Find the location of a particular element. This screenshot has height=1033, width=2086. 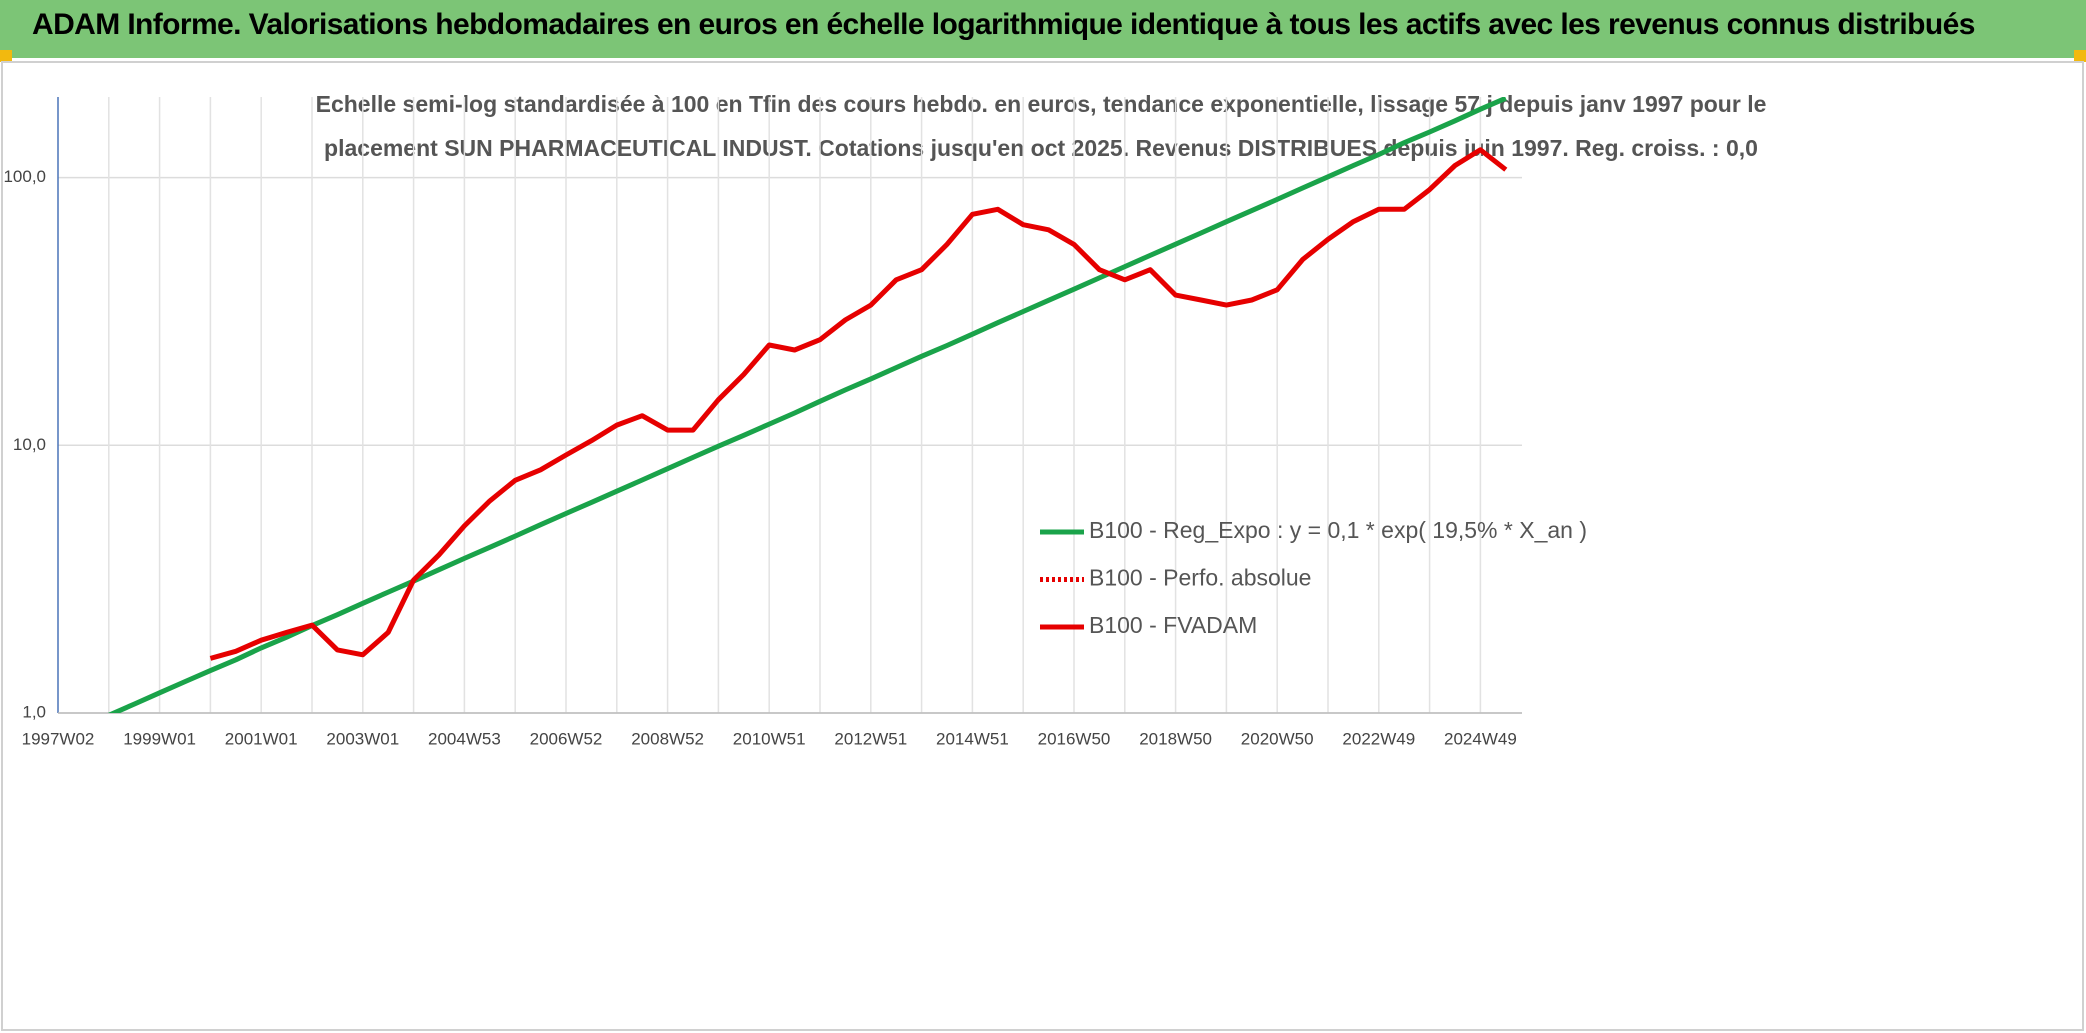

legend-label: B100 - Perfo. absolue is located at coordinates (1200, 578).